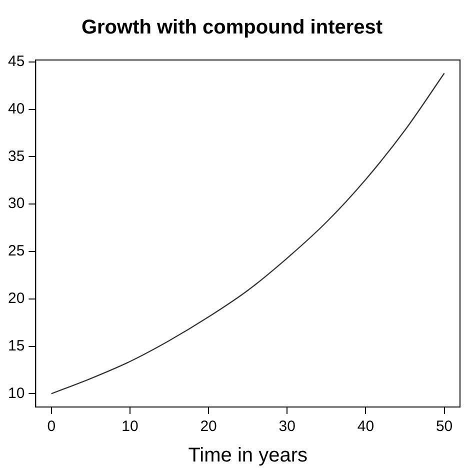 The height and width of the screenshot is (474, 474). Describe the element at coordinates (444, 427) in the screenshot. I see `x-tick-label: 50` at that location.